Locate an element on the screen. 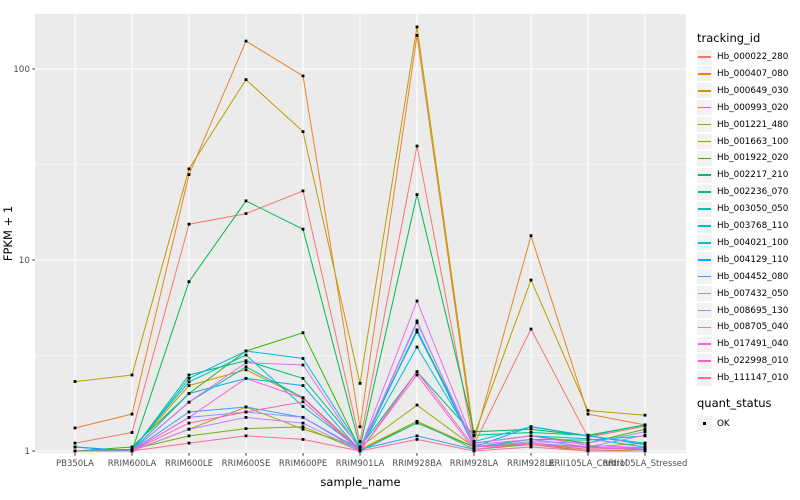 The width and height of the screenshot is (800, 500). legend-label: Hb_008695_130 is located at coordinates (753, 310).